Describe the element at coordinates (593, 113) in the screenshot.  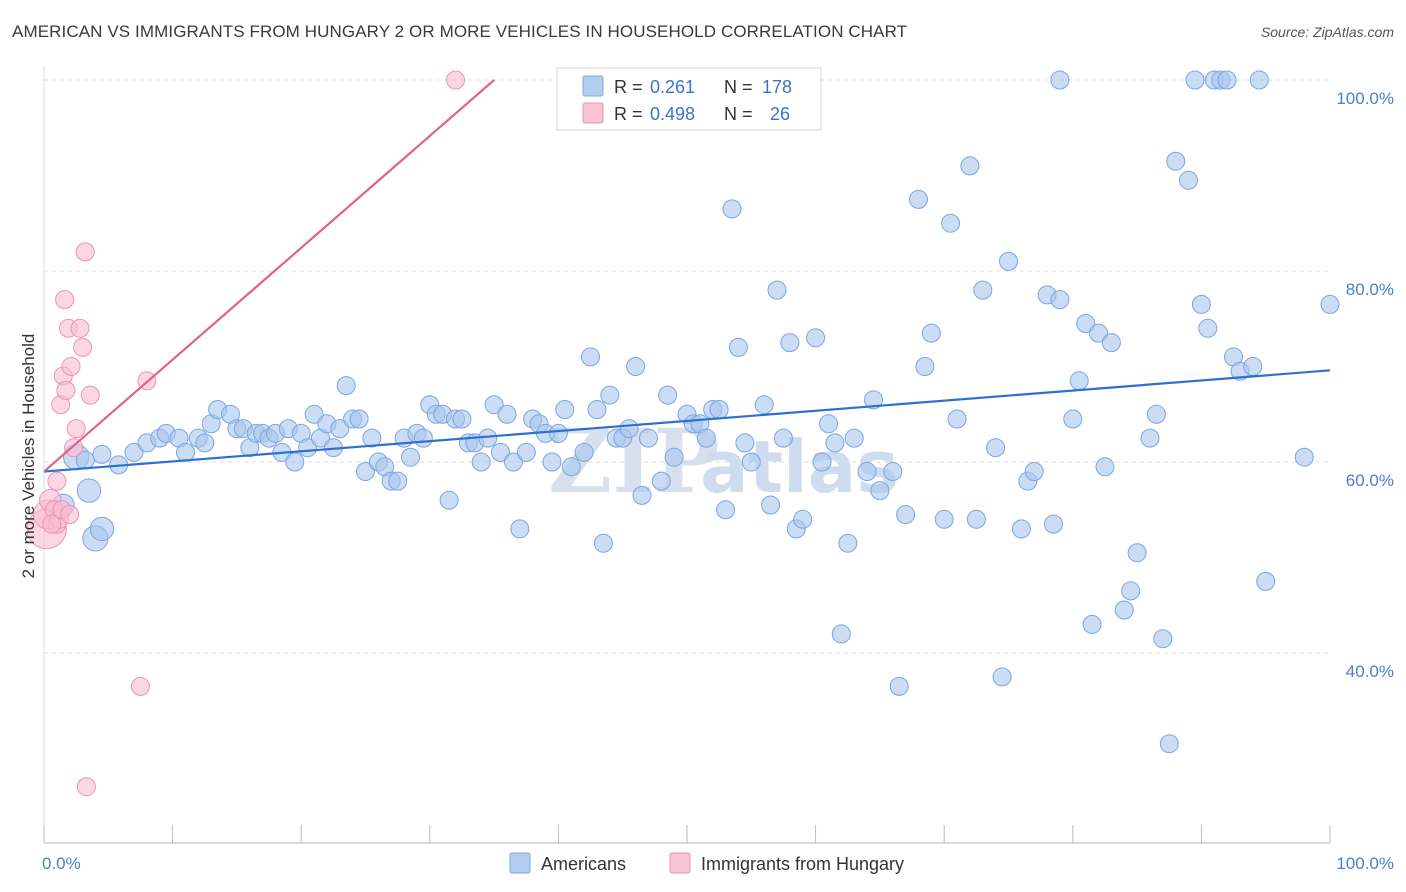
I see `hungary-swatch` at that location.